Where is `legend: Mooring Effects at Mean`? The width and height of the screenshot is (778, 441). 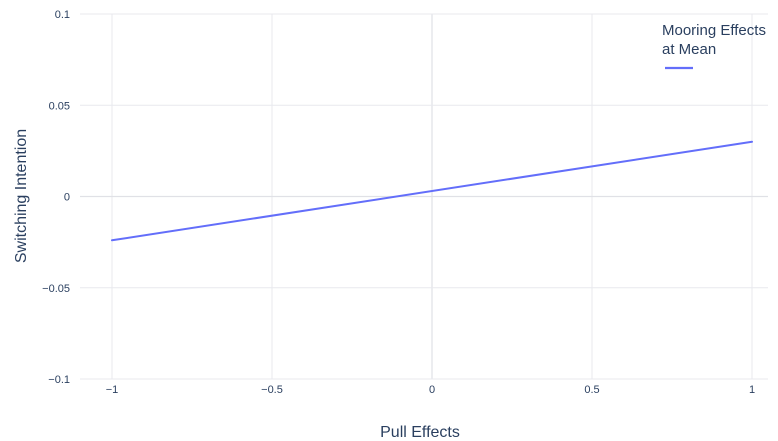 legend: Mooring Effects at Mean is located at coordinates (714, 46).